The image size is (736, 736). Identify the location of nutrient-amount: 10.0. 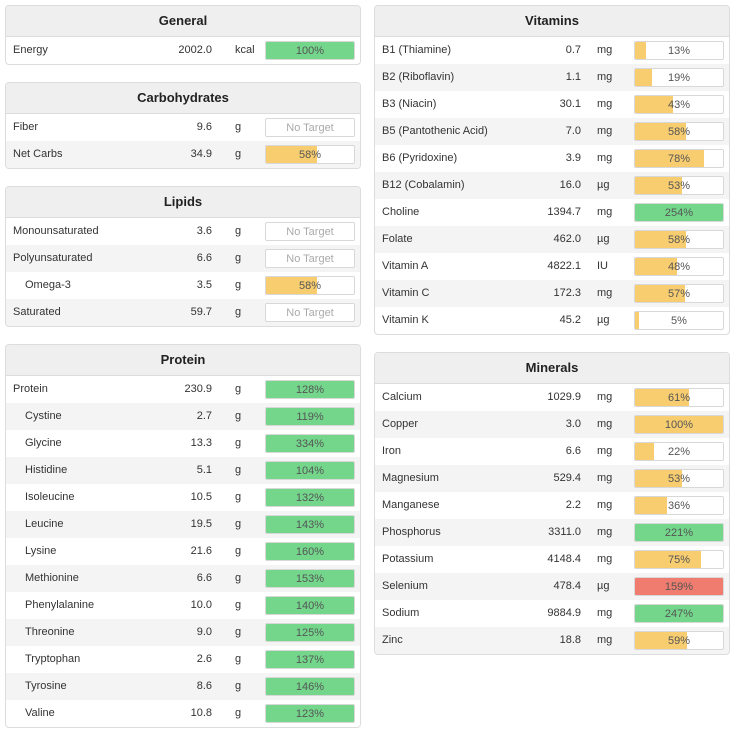
(201, 605).